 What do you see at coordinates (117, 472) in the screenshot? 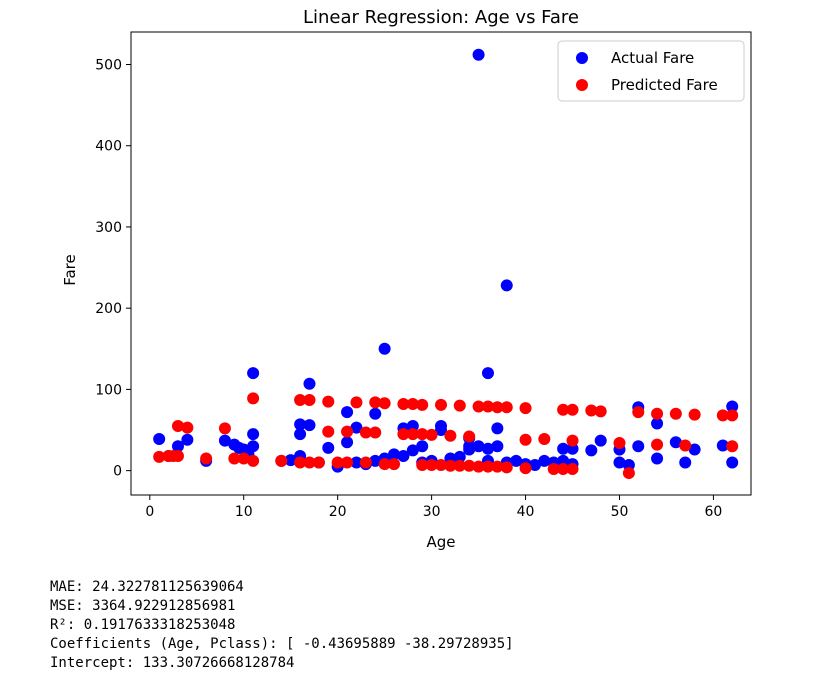
I see `y-tick-label: 0` at bounding box center [117, 472].